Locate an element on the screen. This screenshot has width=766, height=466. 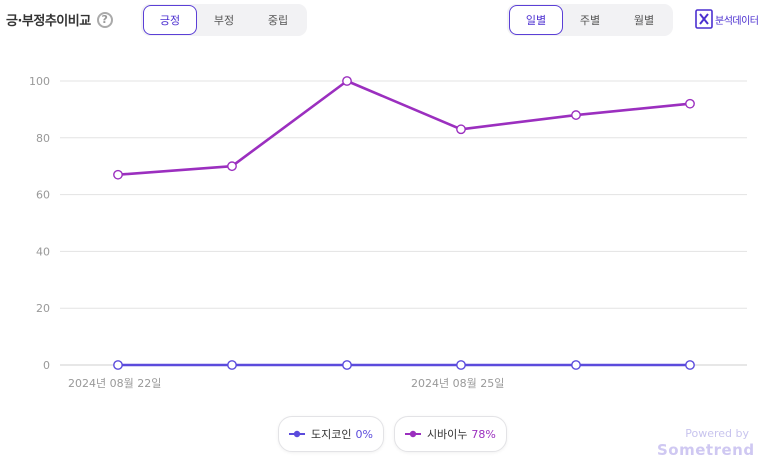
legend-item-shiba: 시바이누 78% is located at coordinates (450, 434).